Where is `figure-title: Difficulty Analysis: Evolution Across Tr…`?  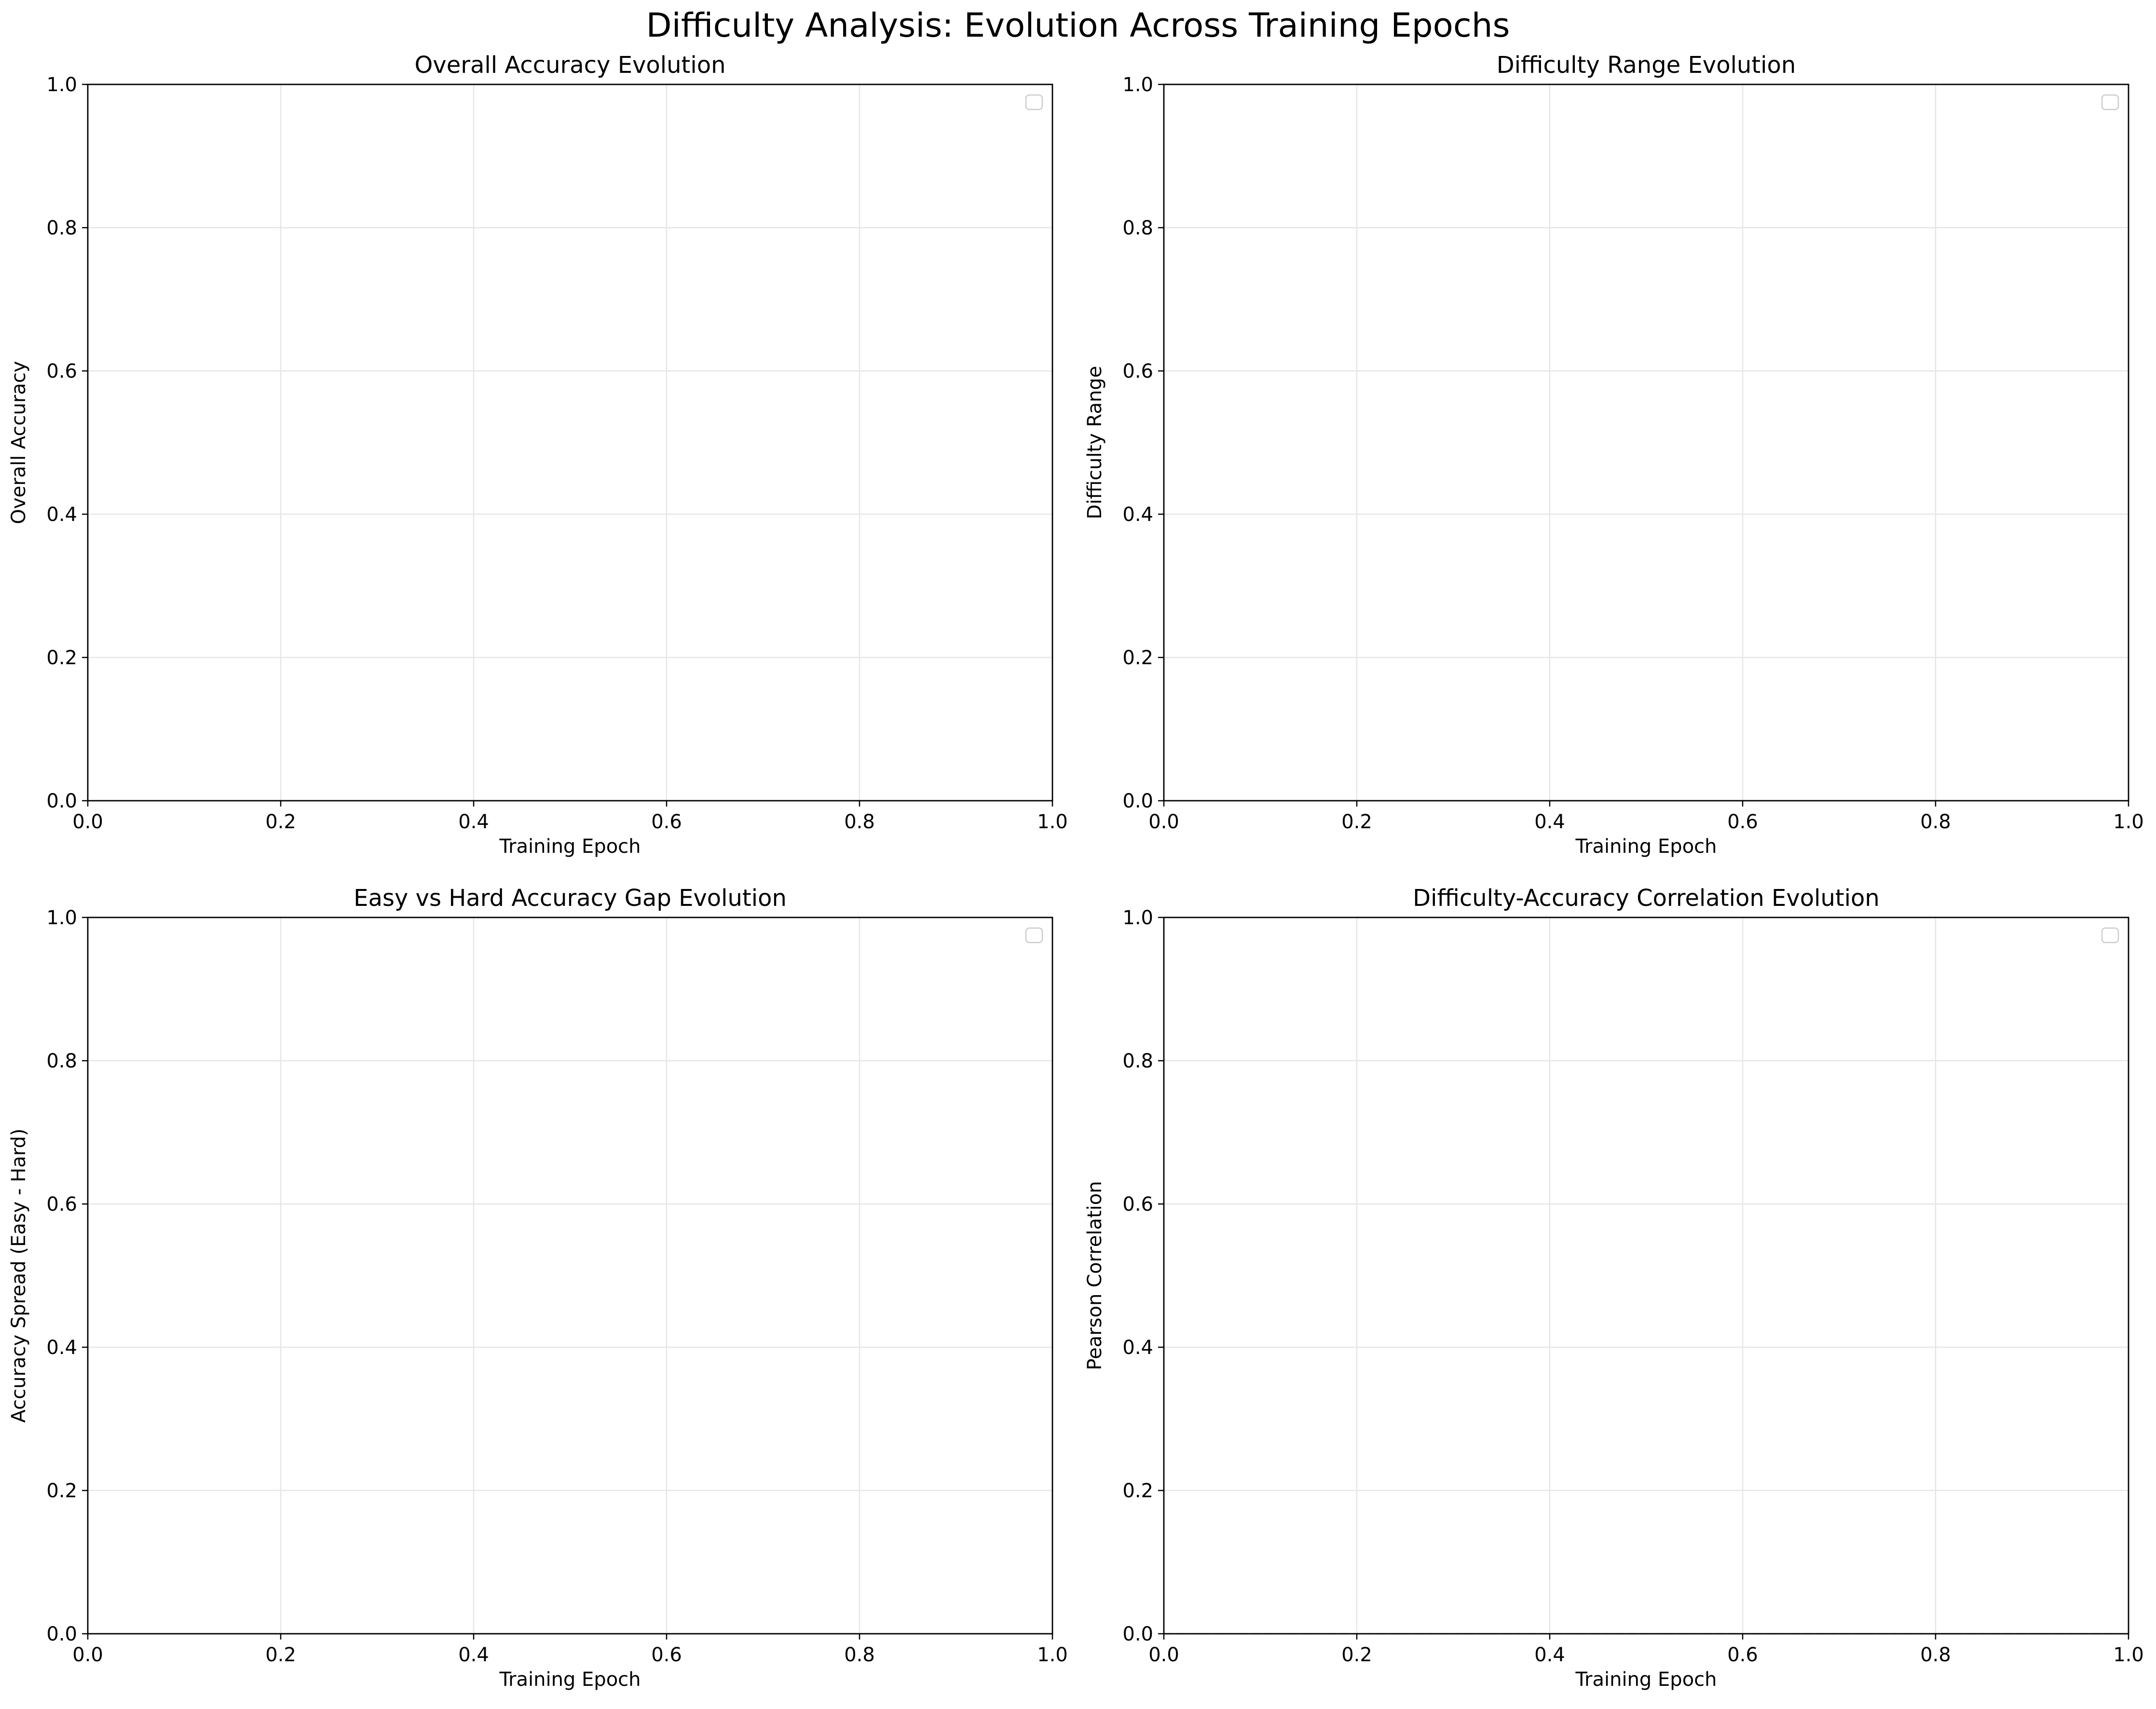
figure-title: Difficulty Analysis: Evolution Across Tr… is located at coordinates (1078, 25).